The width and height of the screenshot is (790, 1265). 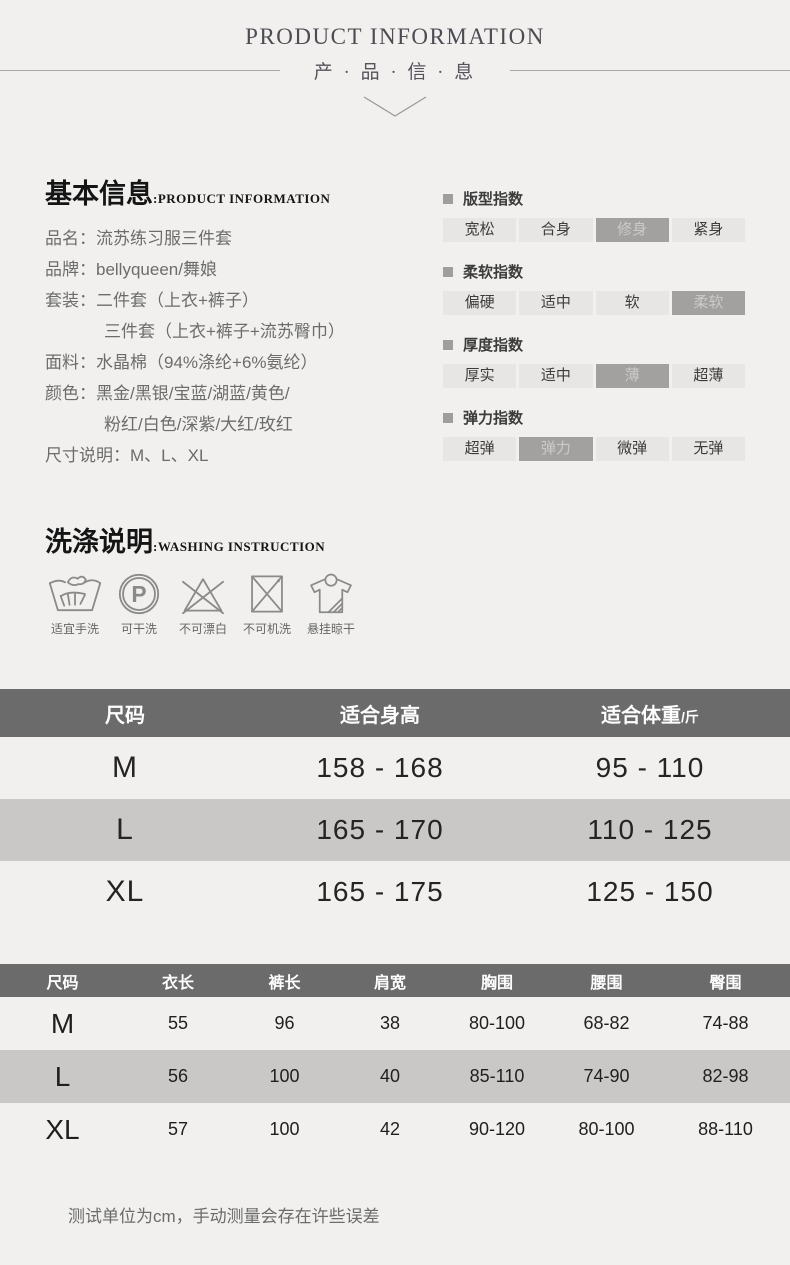 I want to click on washing-title: 洗涤说明:WASHING INSTRUCTION, so click(x=417, y=539).